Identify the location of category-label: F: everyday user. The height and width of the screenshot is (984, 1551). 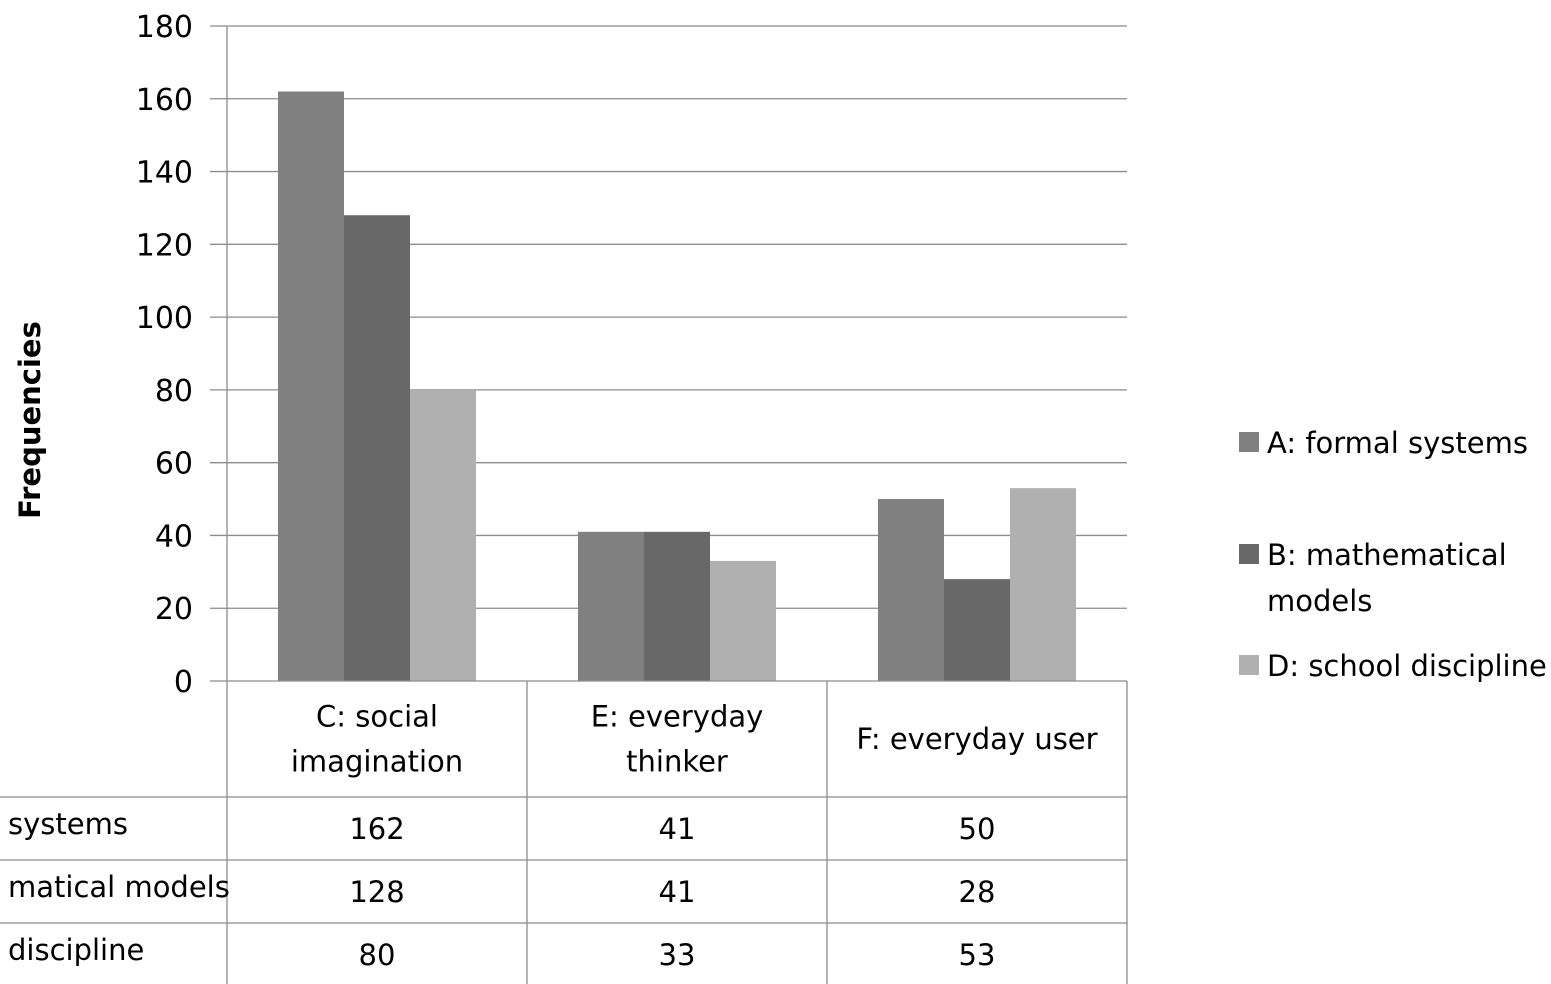
(976, 739).